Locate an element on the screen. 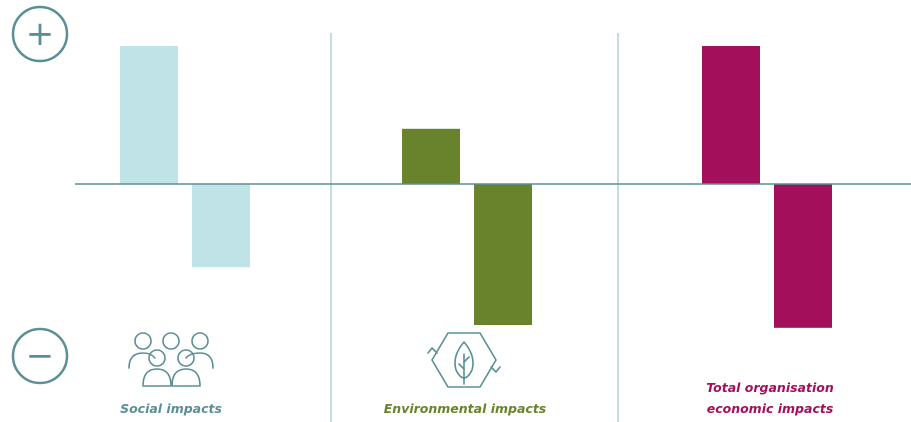 Image resolution: width=911 pixels, height=422 pixels. category-label-economic-line-2: economic impacts is located at coordinates (770, 408).